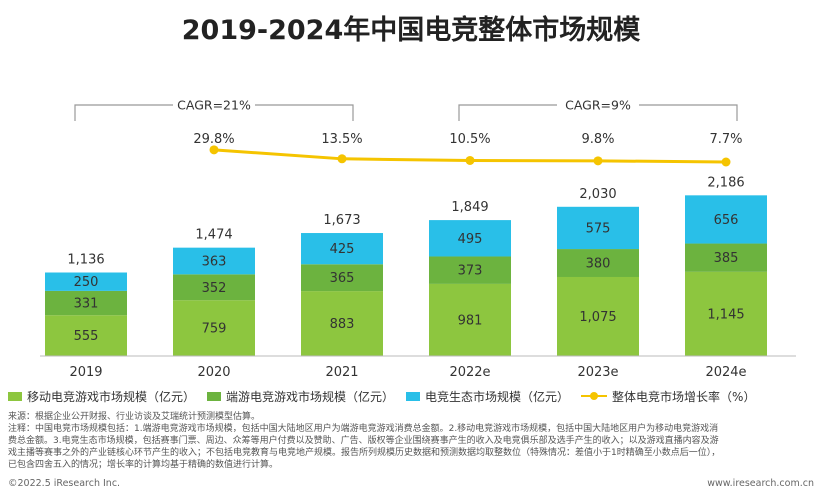 The width and height of the screenshot is (822, 497). I want to click on legend-label-ecosystem: 电竞生态市场规模（亿元）, so click(497, 396).